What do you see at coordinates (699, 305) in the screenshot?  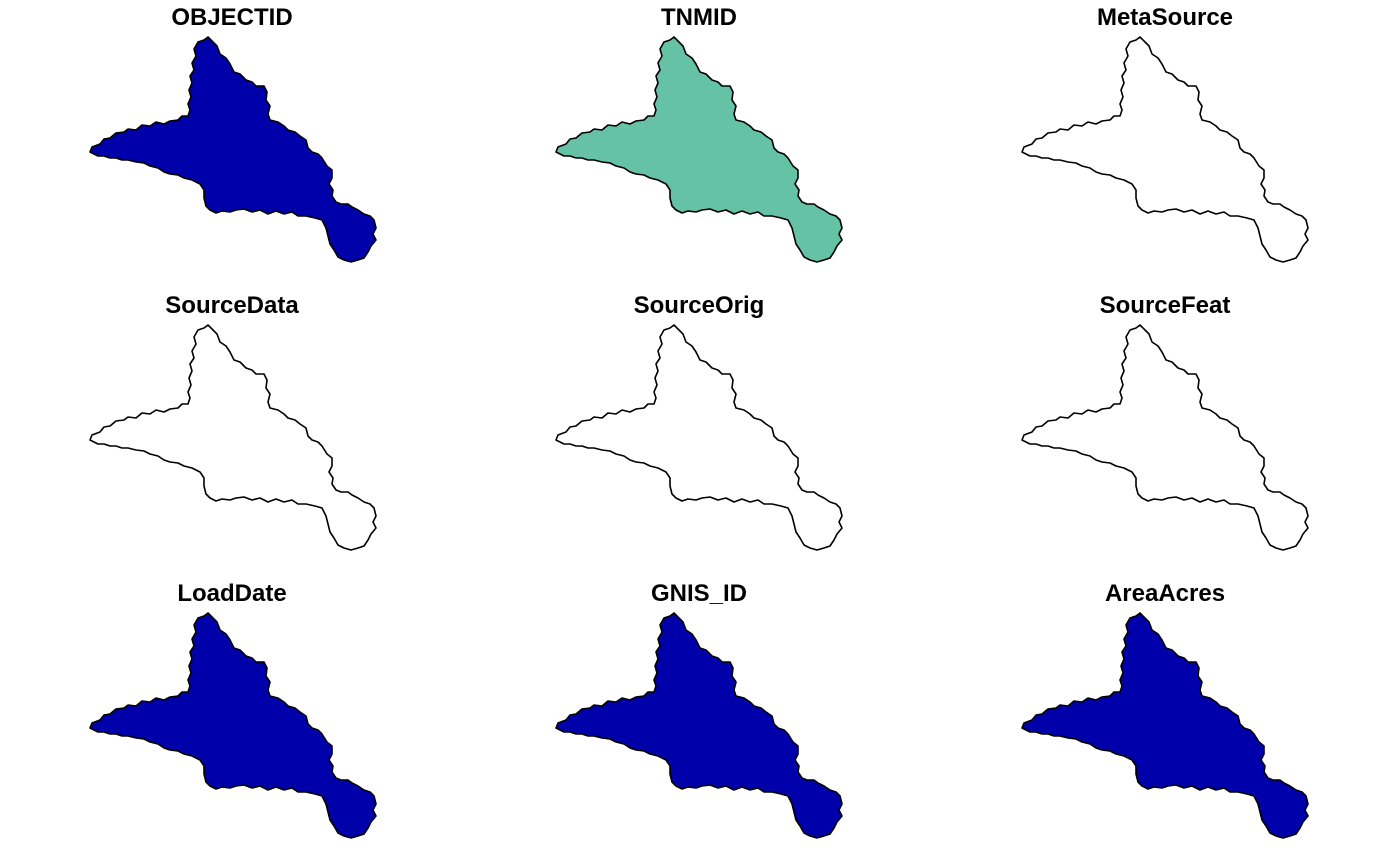 I see `panel-title: SourceOrig` at bounding box center [699, 305].